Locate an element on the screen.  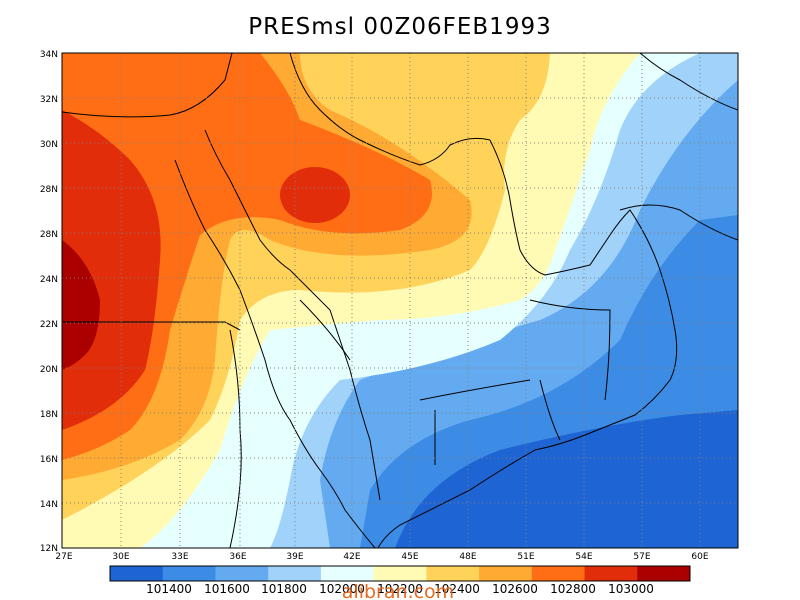
colorbar-label: 102000 is located at coordinates (342, 589).